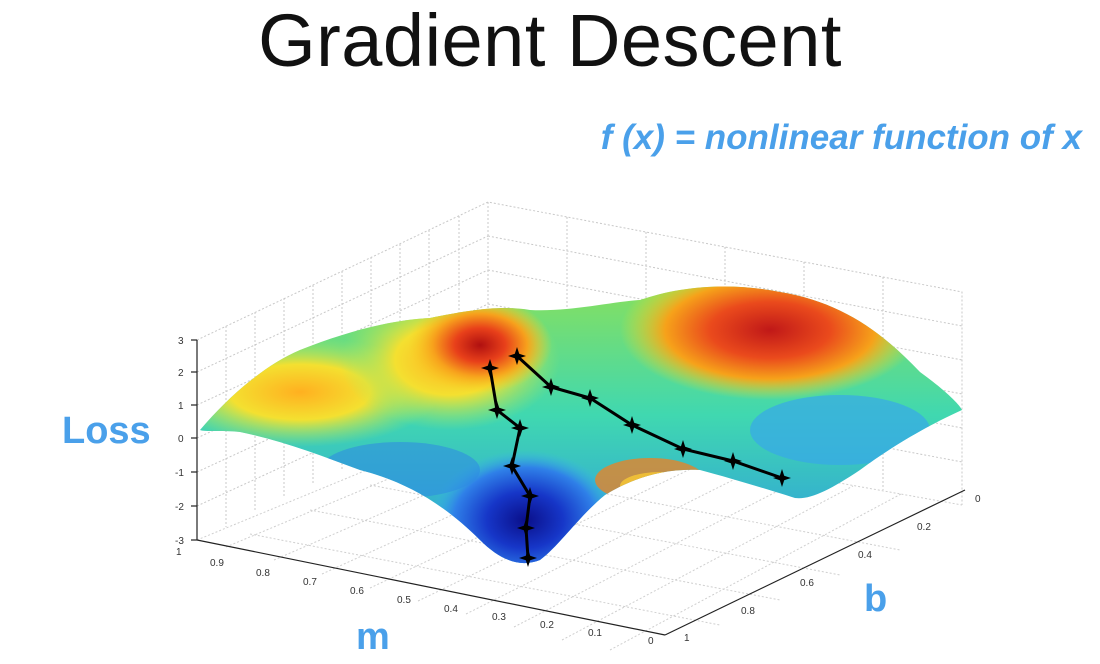 This screenshot has width=1100, height=664. What do you see at coordinates (807, 583) in the screenshot?
I see `b-tick-label: 0.6` at bounding box center [807, 583].